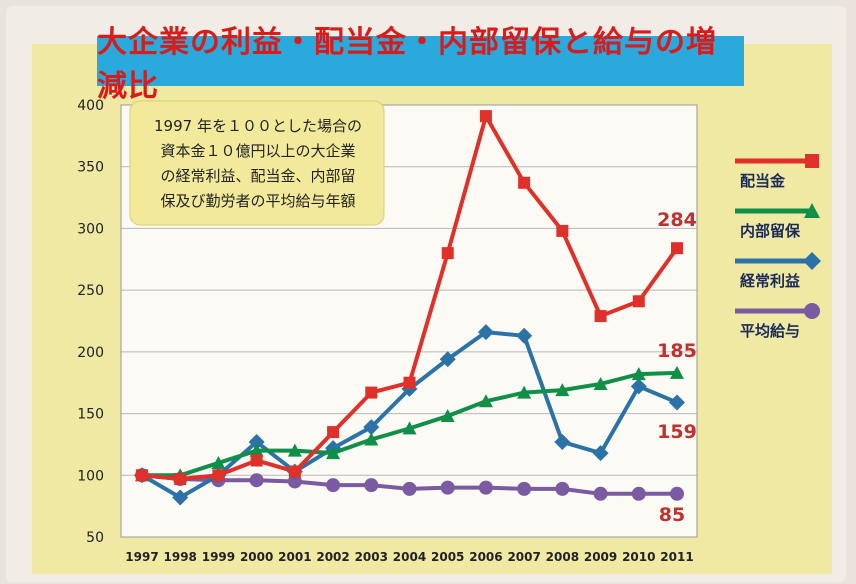  Describe the element at coordinates (763, 181) in the screenshot. I see `legend-label: 配当金` at that location.